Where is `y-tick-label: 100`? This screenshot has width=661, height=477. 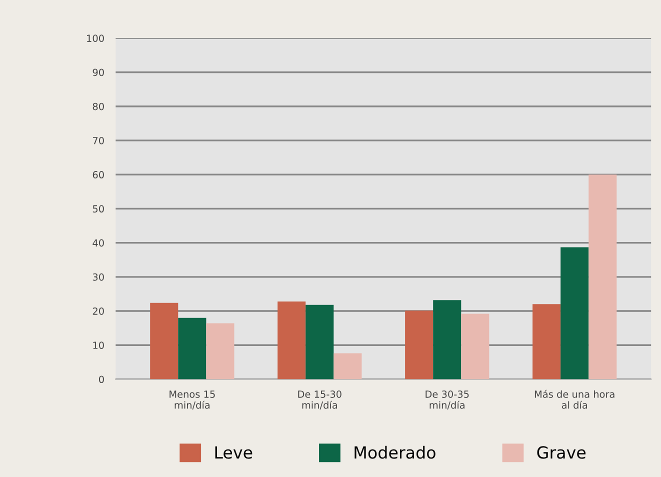 y-tick-label: 100 is located at coordinates (95, 38).